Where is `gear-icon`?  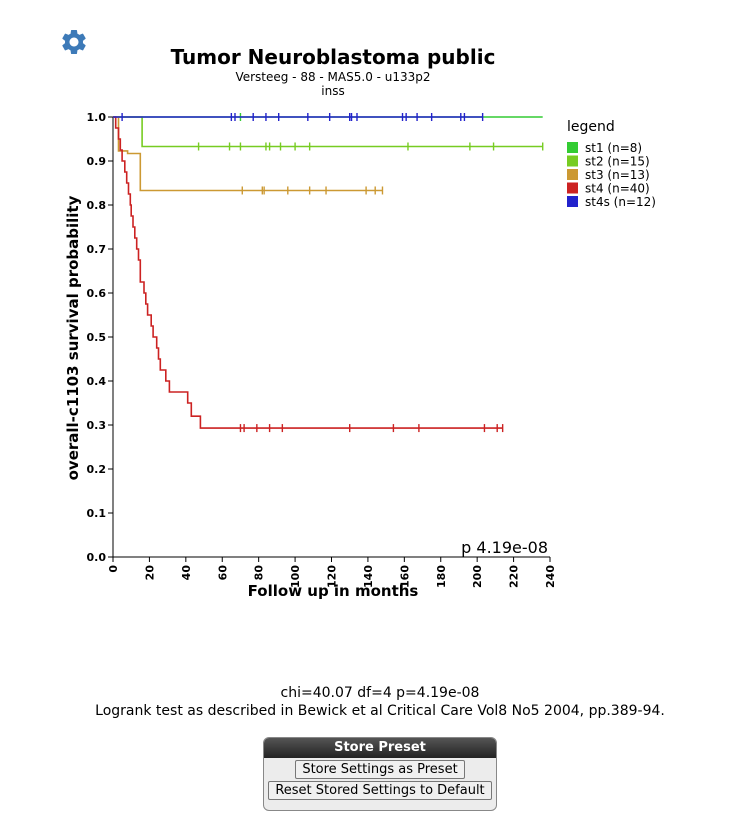
gear-icon is located at coordinates (74, 42).